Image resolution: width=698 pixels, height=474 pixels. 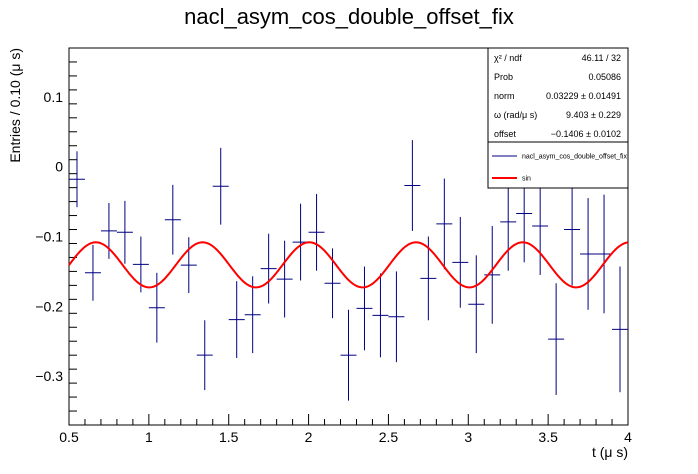 What do you see at coordinates (54, 97) in the screenshot?
I see `y-tick-label: 0.1` at bounding box center [54, 97].